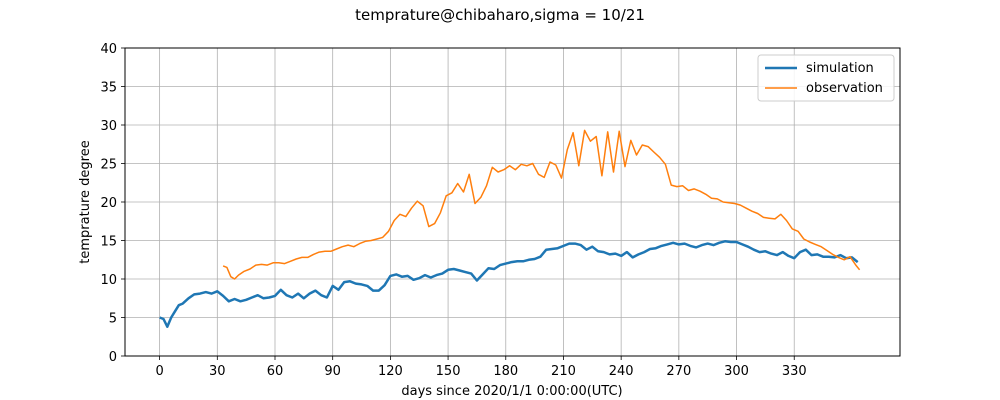 This screenshot has width=1000, height=400. What do you see at coordinates (840, 68) in the screenshot?
I see `legend-label-simulation: simulation` at bounding box center [840, 68].